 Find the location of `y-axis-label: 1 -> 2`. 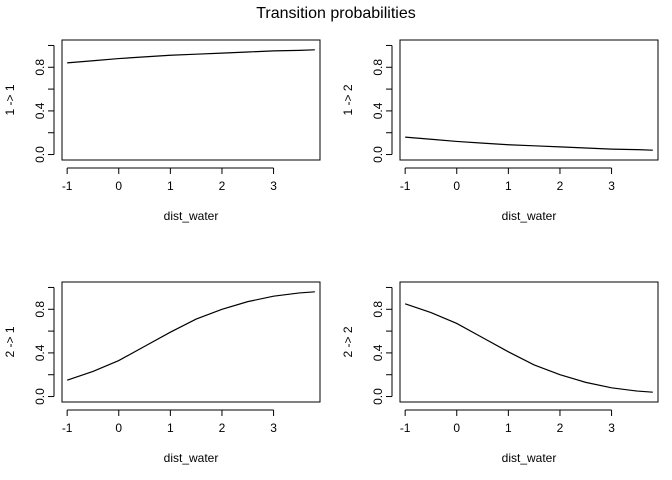

y-axis-label: 1 -> 2 is located at coordinates (348, 99).